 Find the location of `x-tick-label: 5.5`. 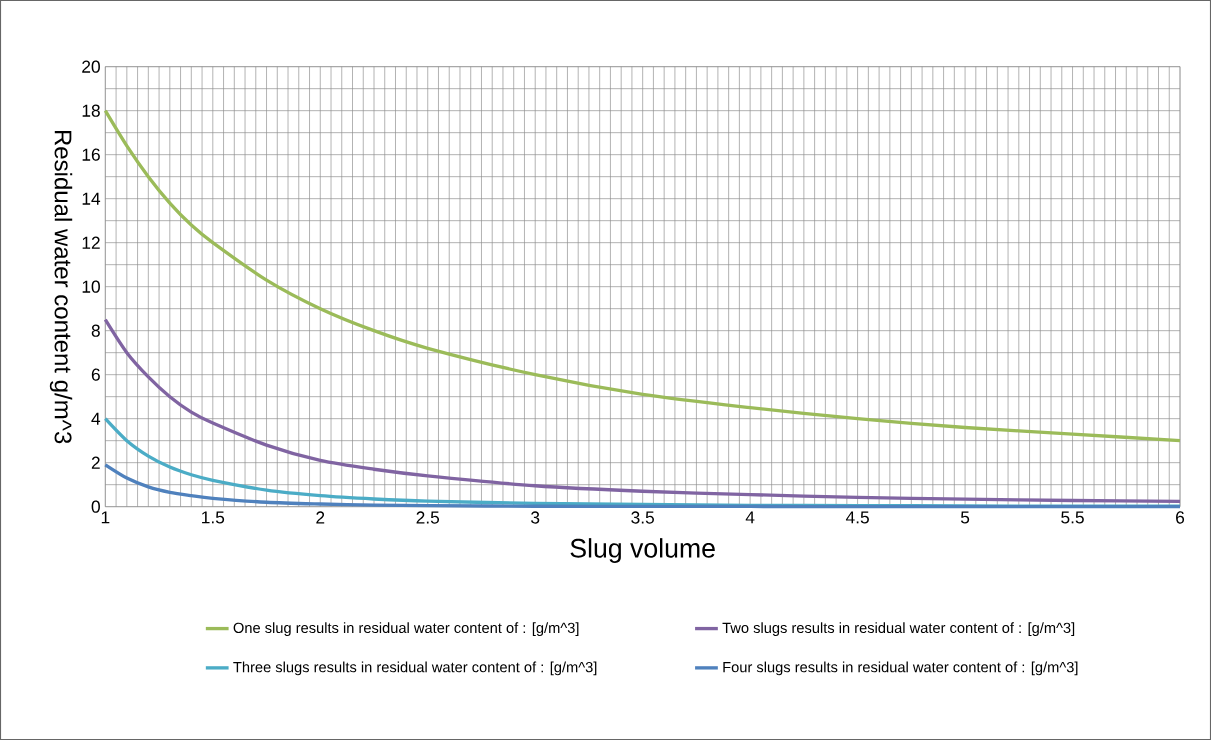

x-tick-label: 5.5 is located at coordinates (1072, 517).